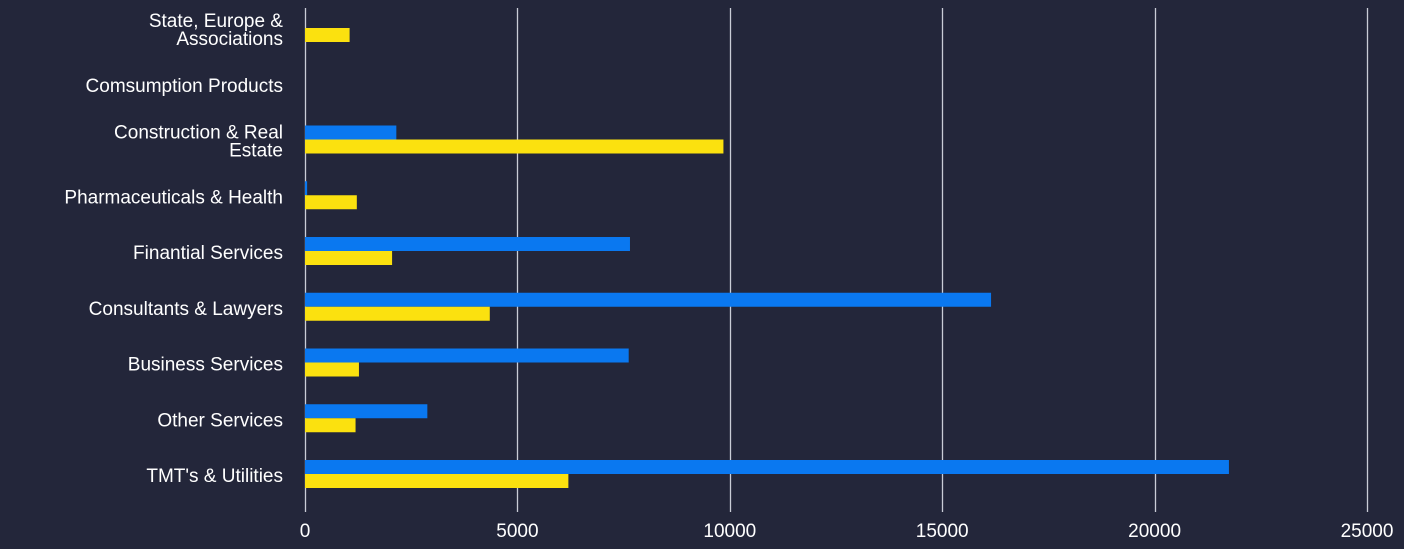  Describe the element at coordinates (229, 39) in the screenshot. I see `category-label: Associations` at that location.